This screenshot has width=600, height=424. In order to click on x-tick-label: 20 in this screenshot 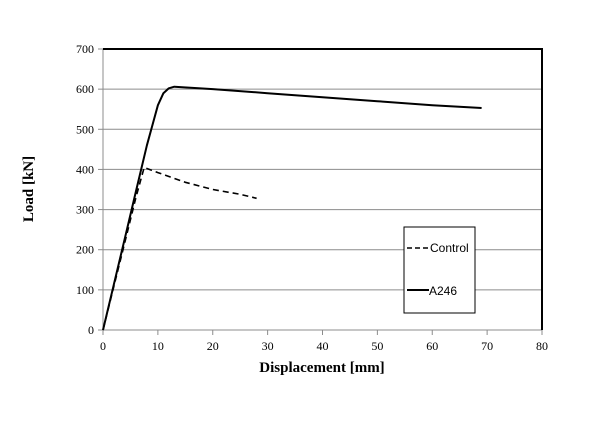, I will do `click(213, 346)`.